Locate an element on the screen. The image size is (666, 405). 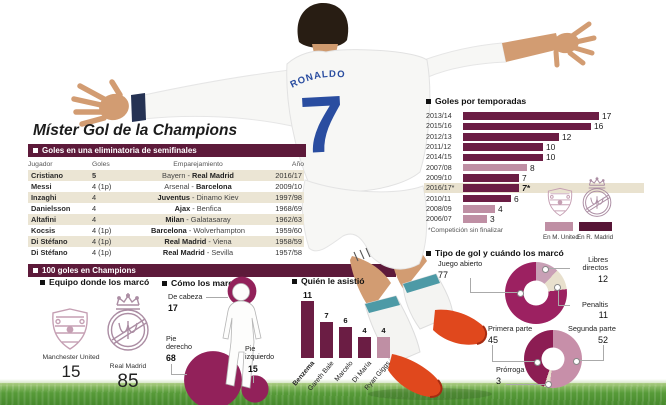
assist-bar: 11 Benzema is located at coordinates (304, 339).